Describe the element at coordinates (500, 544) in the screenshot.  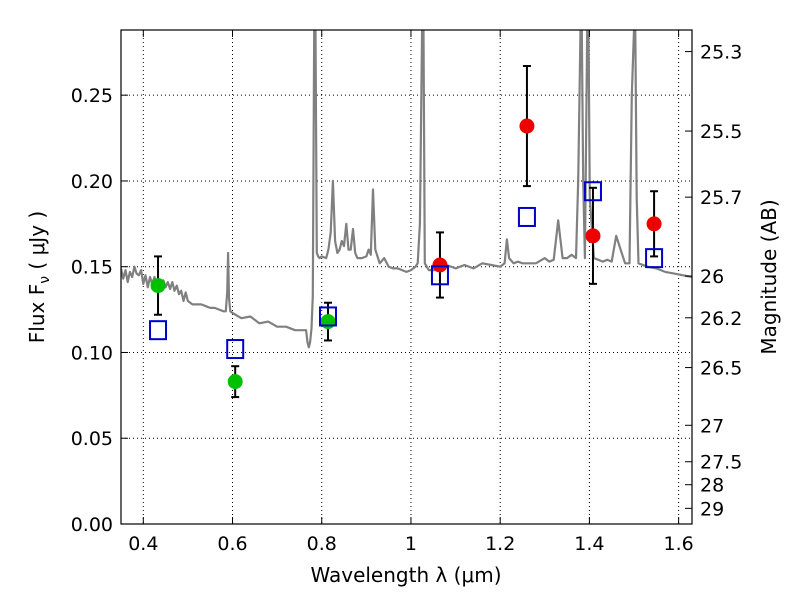
I see `x-tick-label: 1.2` at that location.